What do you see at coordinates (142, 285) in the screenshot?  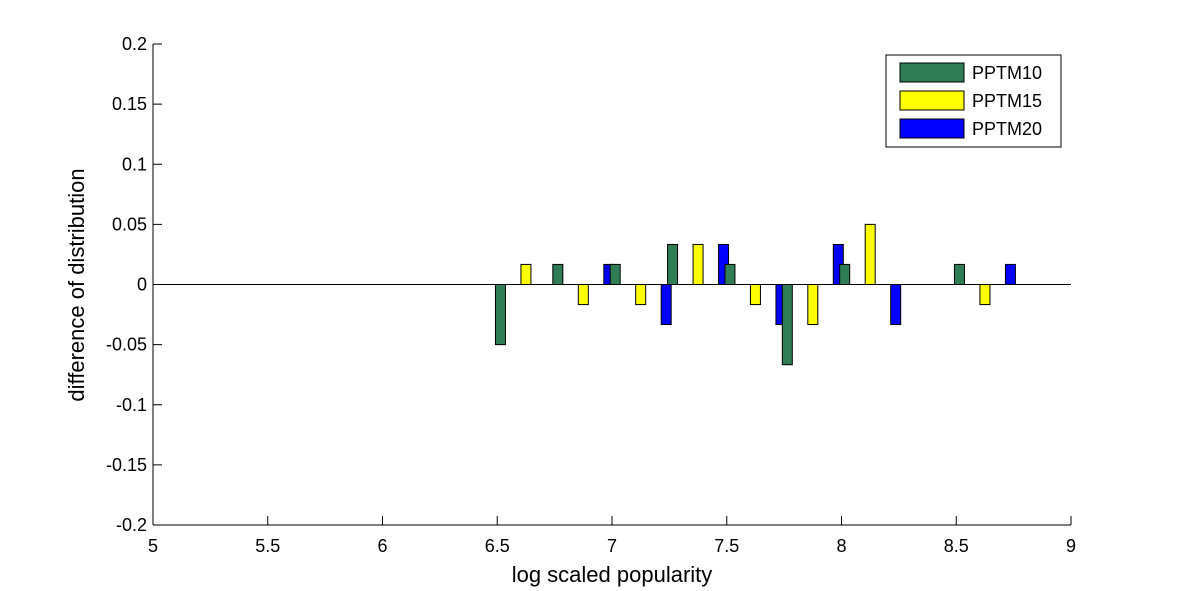 I see `y-tick-label: 0` at bounding box center [142, 285].